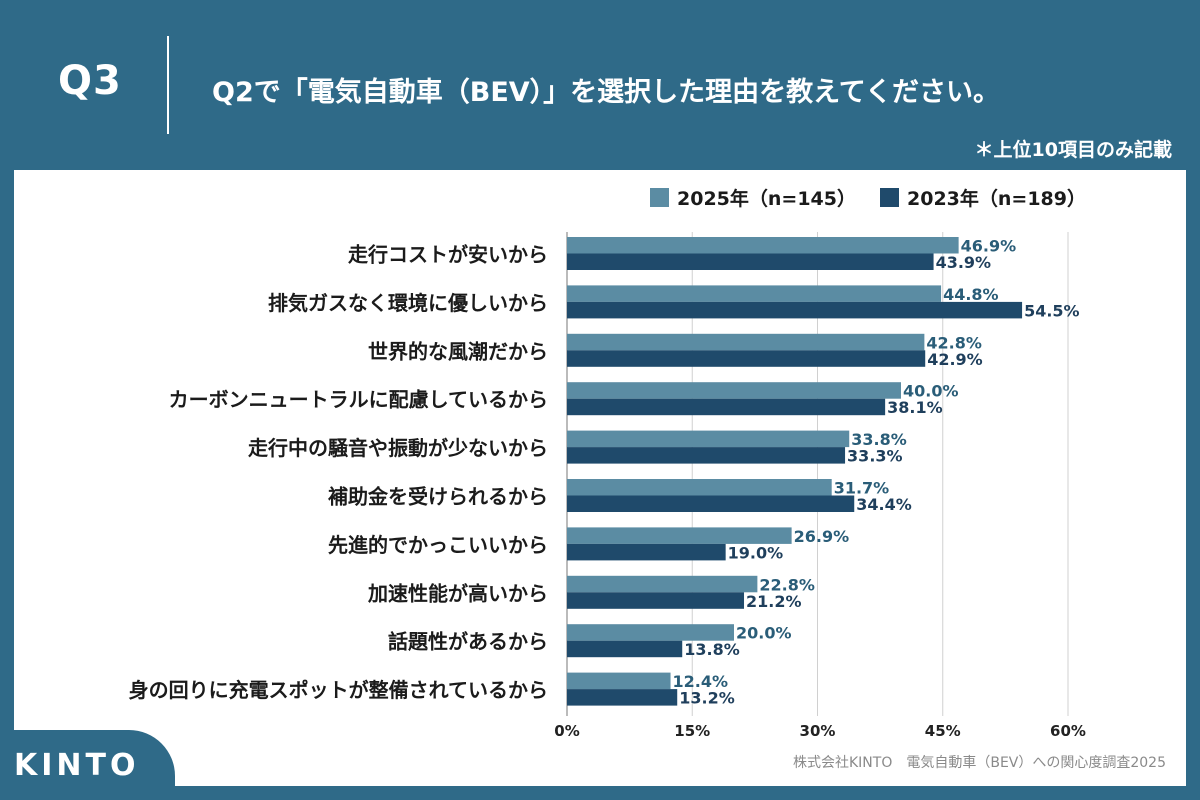 The image size is (1200, 800). Describe the element at coordinates (692, 731) in the screenshot. I see `x-tick-label: 15%` at that location.